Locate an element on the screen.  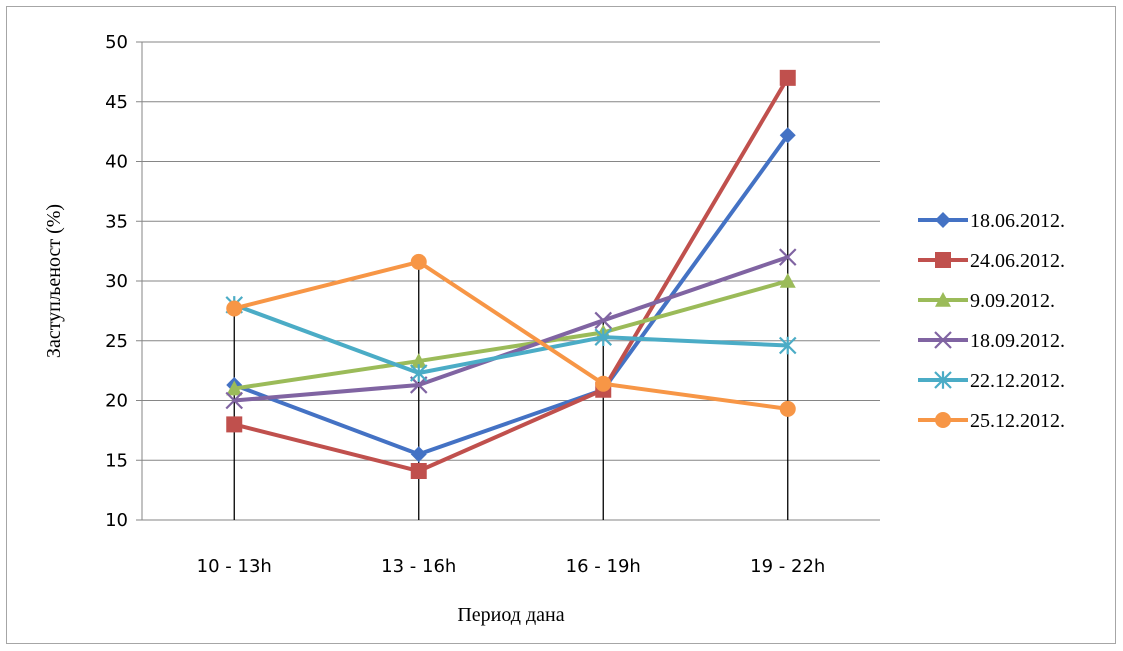
y-tick-label: 50 is located at coordinates (116, 42).